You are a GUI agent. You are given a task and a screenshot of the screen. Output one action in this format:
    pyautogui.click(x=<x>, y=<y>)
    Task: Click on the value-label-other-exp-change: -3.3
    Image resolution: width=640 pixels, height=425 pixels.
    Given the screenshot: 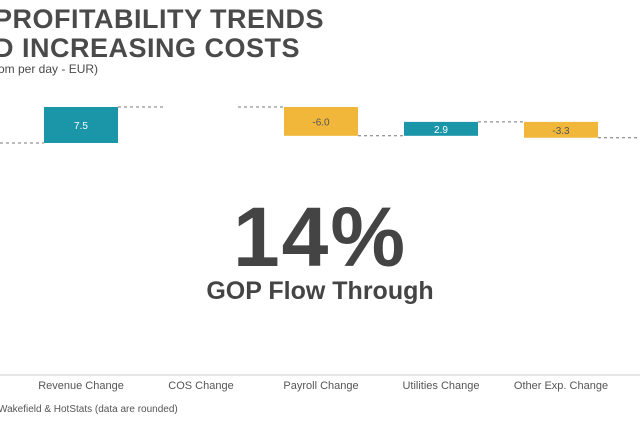 What is the action you would take?
    pyautogui.click(x=561, y=131)
    